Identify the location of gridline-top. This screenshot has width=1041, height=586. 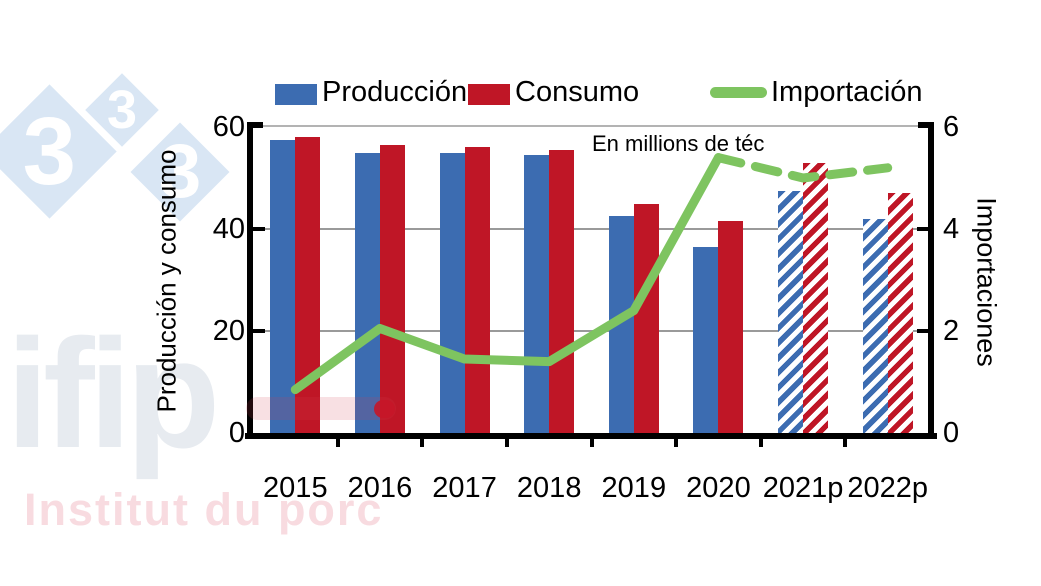
(591, 126).